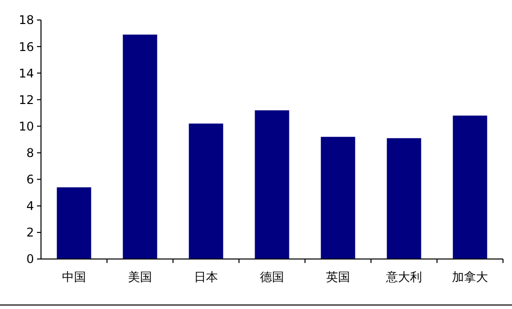 The height and width of the screenshot is (309, 512). Describe the element at coordinates (26, 20) in the screenshot. I see `y-tick-label: 18` at that location.